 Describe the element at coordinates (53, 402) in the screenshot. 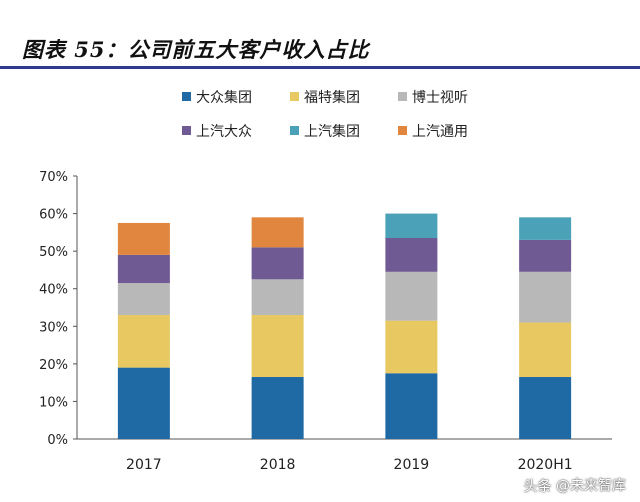

I see `y-tick-label: 10%` at that location.